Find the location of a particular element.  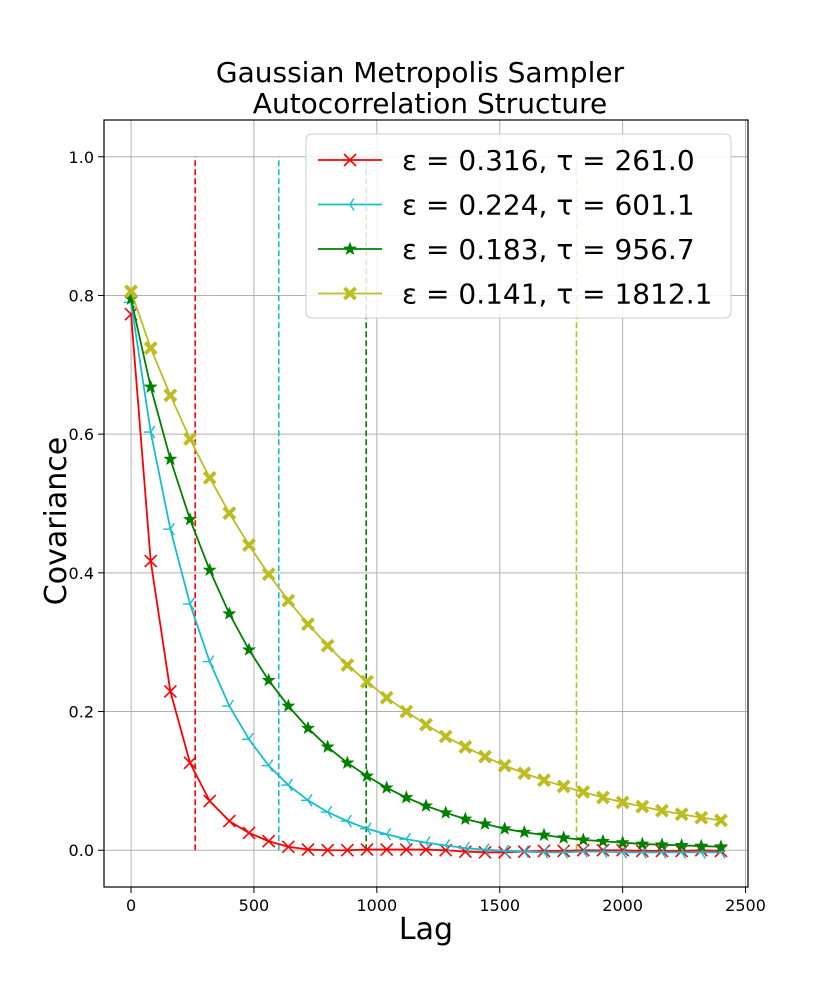

chart-title-line-2: Autocorrelation Structure is located at coordinates (430, 103).